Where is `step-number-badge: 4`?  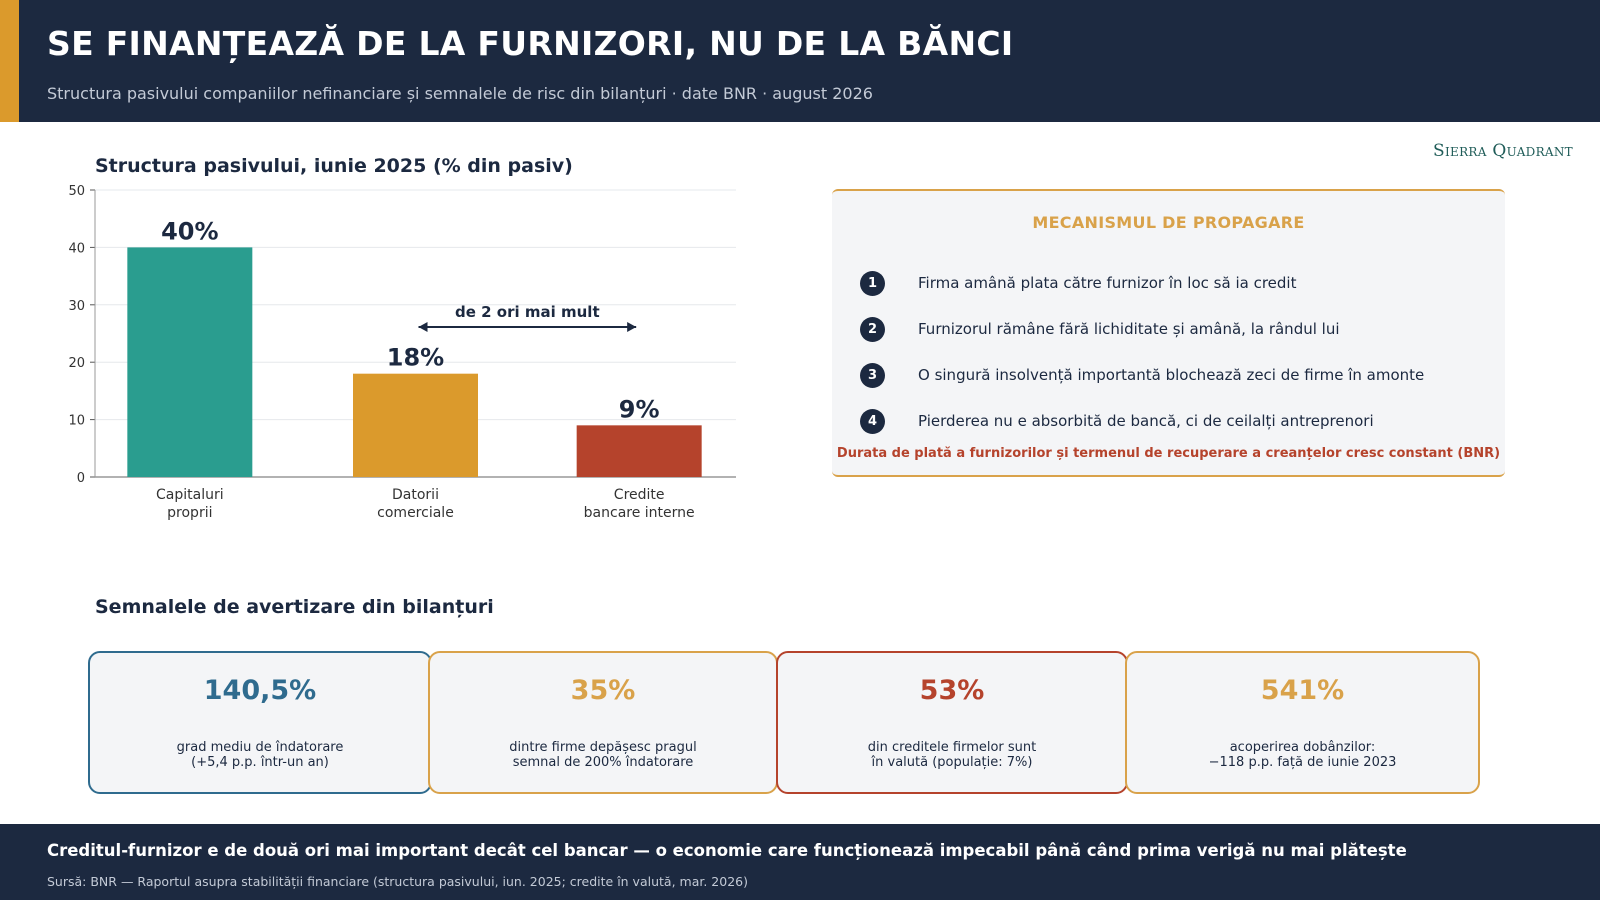
step-number-badge: 4 is located at coordinates (872, 421).